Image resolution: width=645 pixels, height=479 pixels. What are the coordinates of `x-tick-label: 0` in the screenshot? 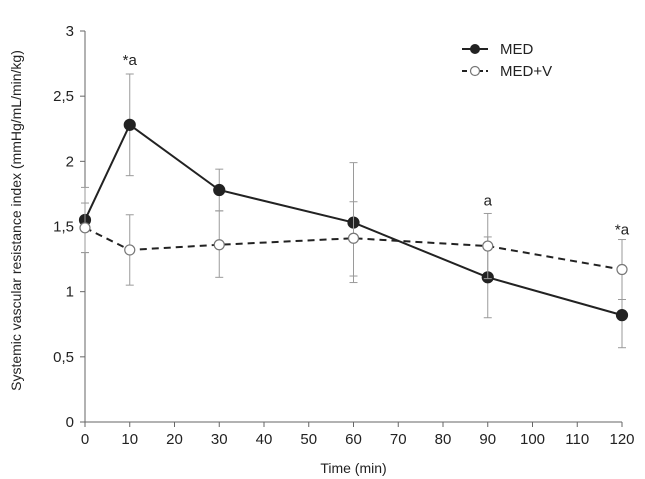 It's located at (85, 439).